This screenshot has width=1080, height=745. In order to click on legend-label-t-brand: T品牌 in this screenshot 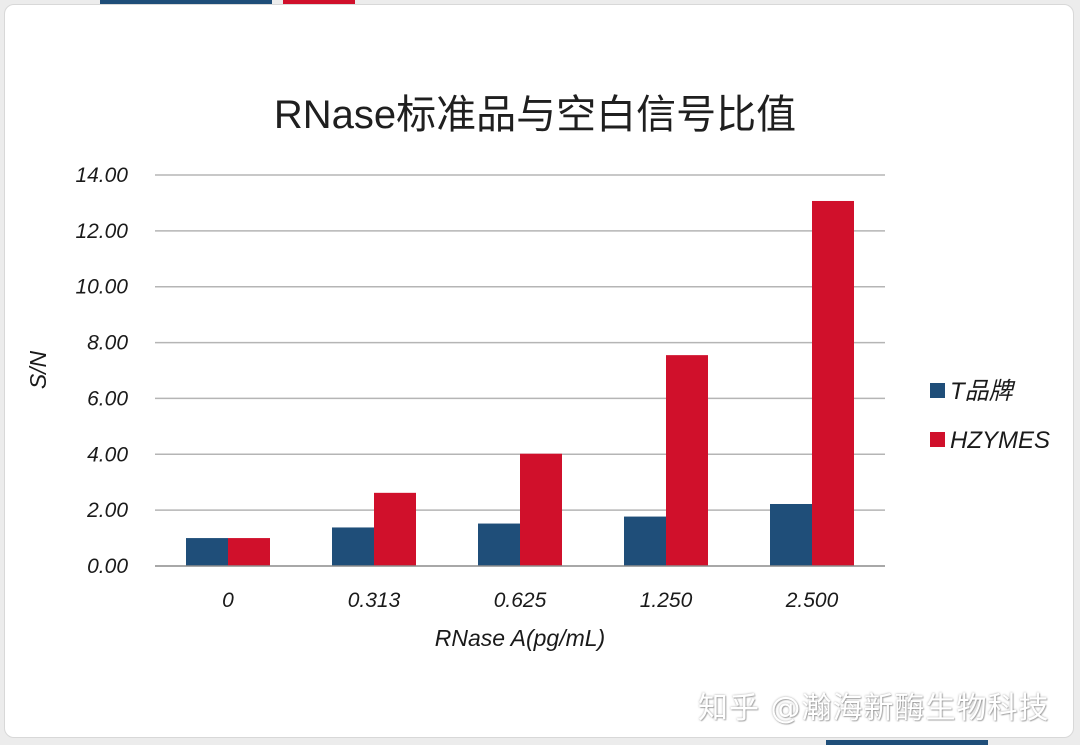, I will do `click(983, 391)`.